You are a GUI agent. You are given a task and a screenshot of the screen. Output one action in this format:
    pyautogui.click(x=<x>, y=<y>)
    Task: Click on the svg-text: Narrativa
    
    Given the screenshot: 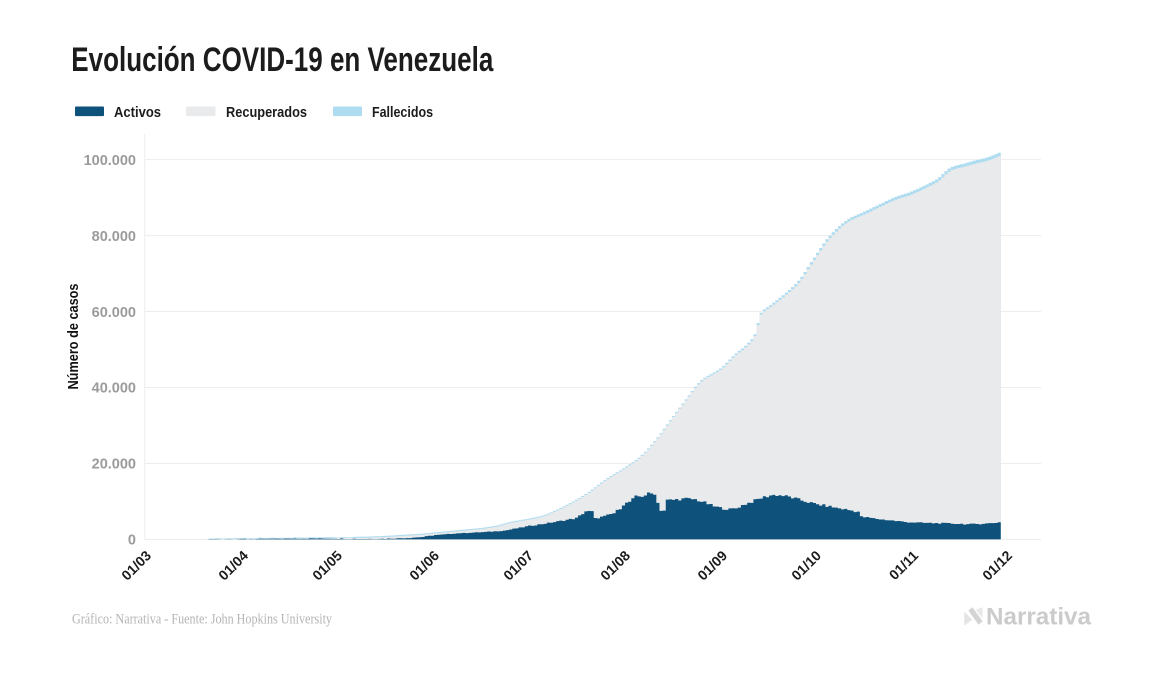 What is the action you would take?
    pyautogui.click(x=1038, y=617)
    